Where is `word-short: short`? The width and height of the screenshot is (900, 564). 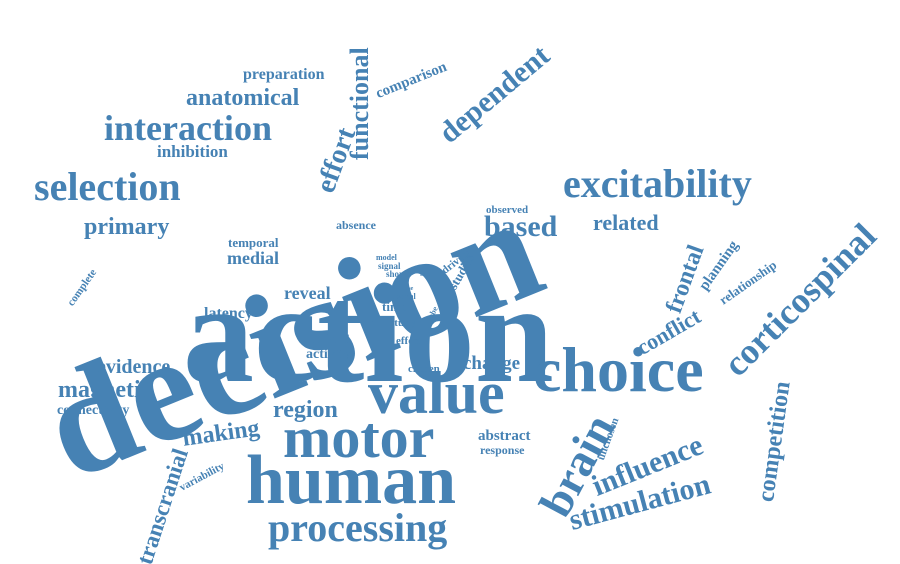 word-short: short is located at coordinates (396, 274).